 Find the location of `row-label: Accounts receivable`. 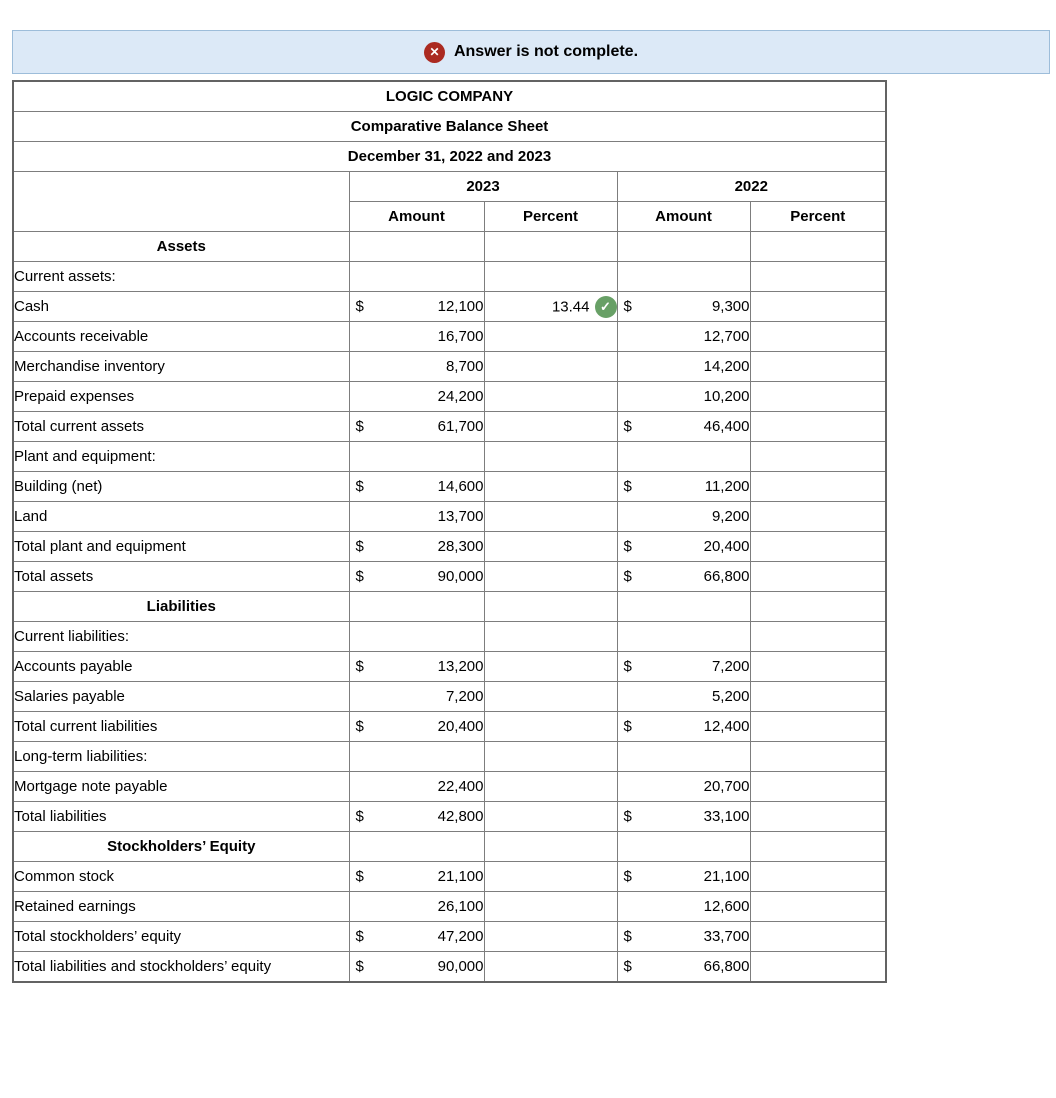

row-label: Accounts receivable is located at coordinates (181, 336).